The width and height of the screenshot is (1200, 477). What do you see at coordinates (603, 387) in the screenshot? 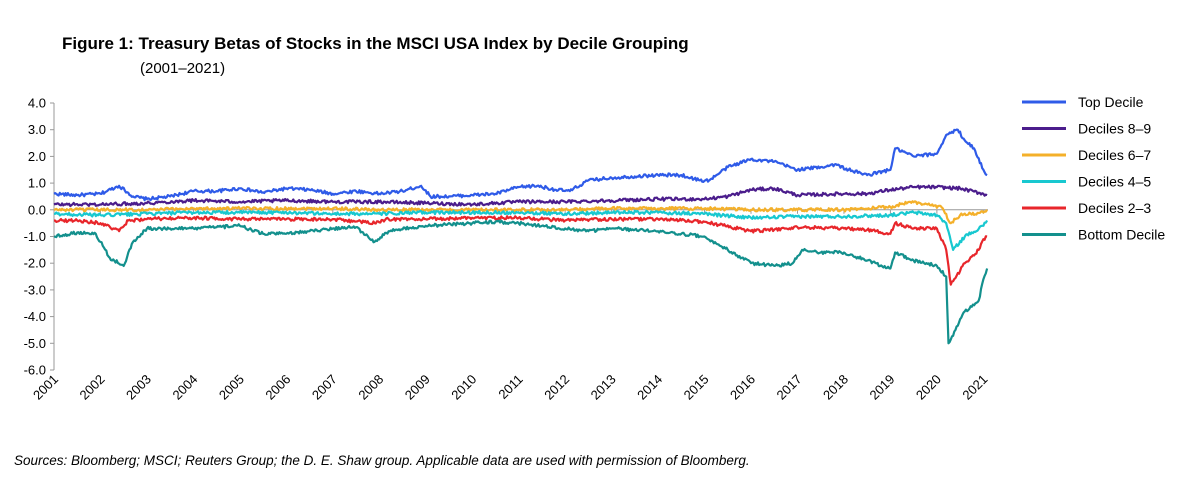
I see `x-tick-label: 2013` at bounding box center [603, 387].